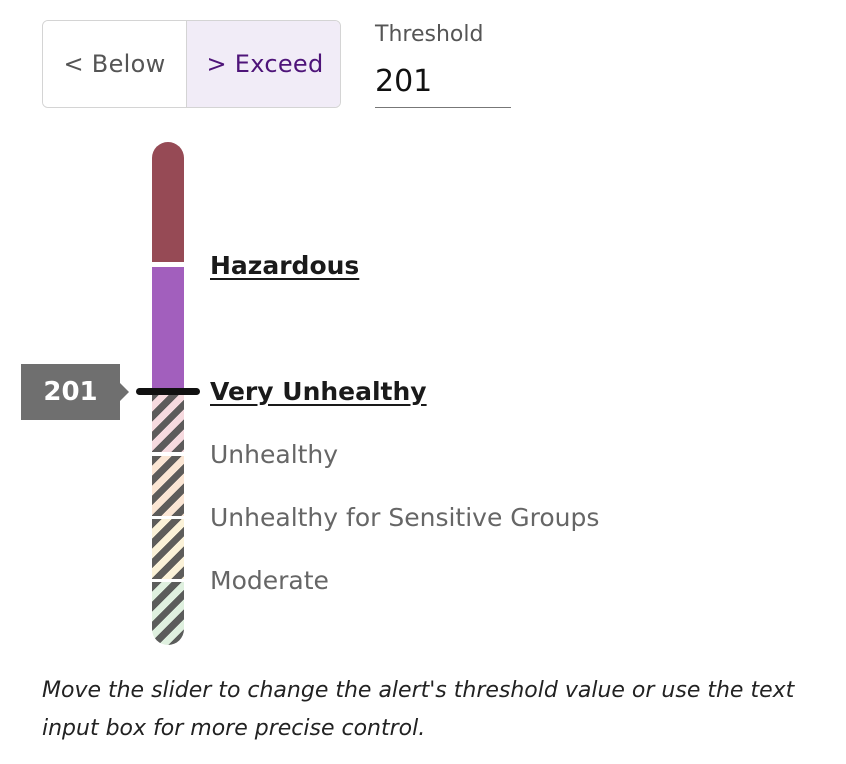 The width and height of the screenshot is (846, 764). What do you see at coordinates (168, 613) in the screenshot?
I see `slider-segment-moderate` at bounding box center [168, 613].